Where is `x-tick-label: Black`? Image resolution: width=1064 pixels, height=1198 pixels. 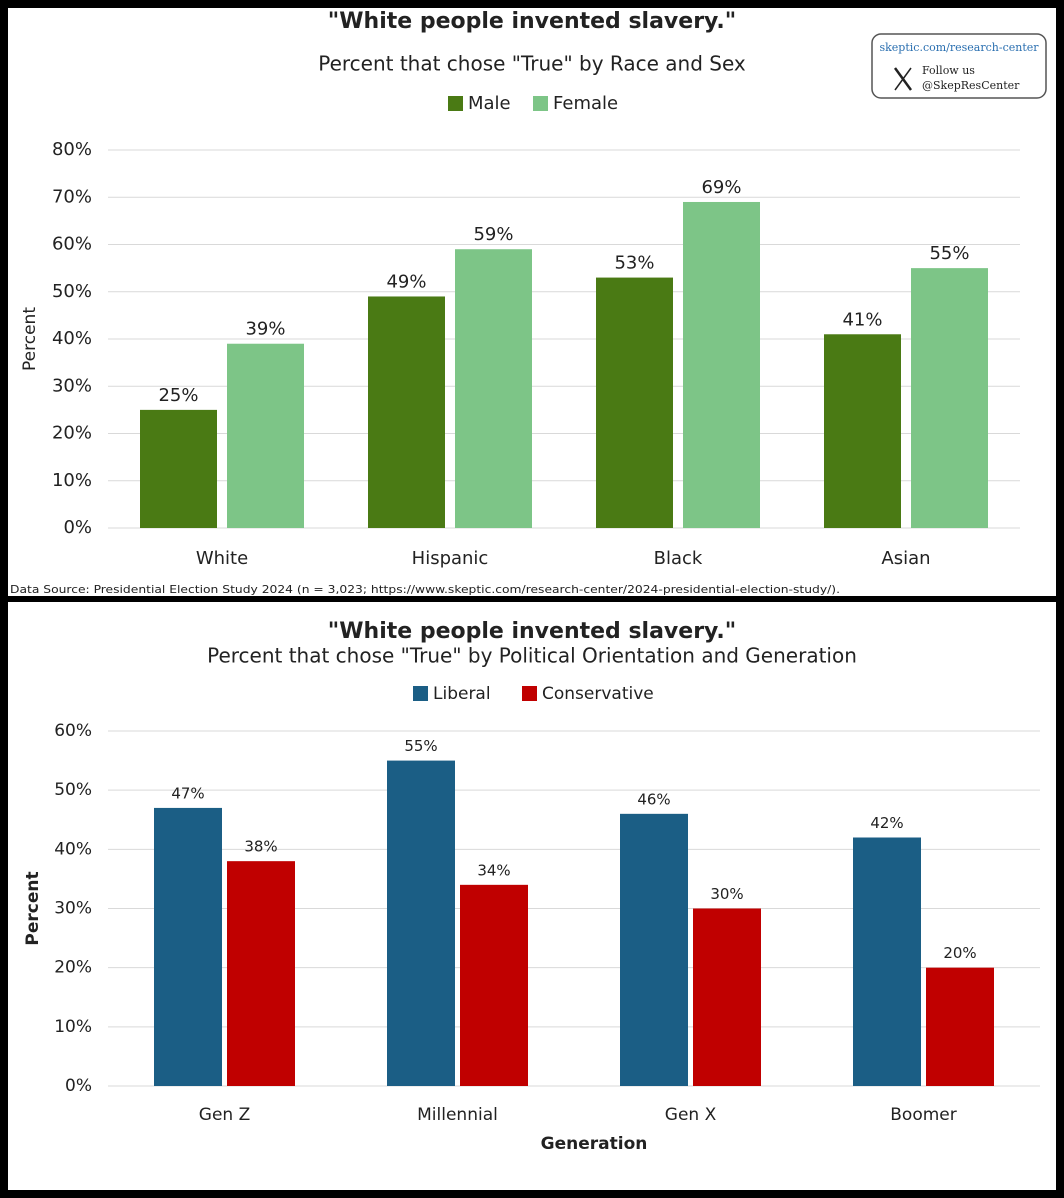
x-tick-label: Black is located at coordinates (678, 558).